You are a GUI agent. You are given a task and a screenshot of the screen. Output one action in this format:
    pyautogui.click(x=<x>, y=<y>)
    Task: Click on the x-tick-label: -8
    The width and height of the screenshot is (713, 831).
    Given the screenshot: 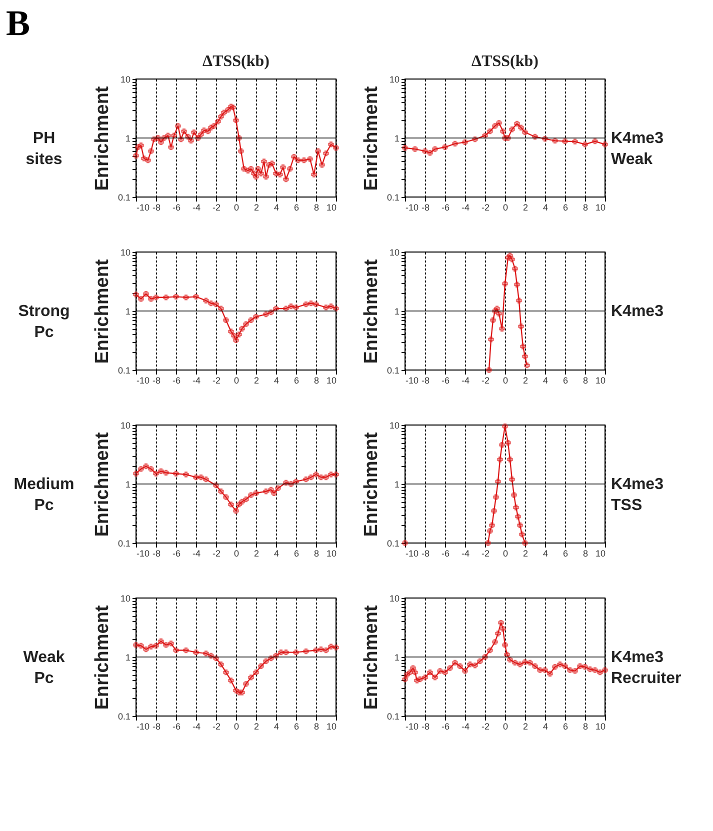 What is the action you would take?
    pyautogui.click(x=425, y=727)
    